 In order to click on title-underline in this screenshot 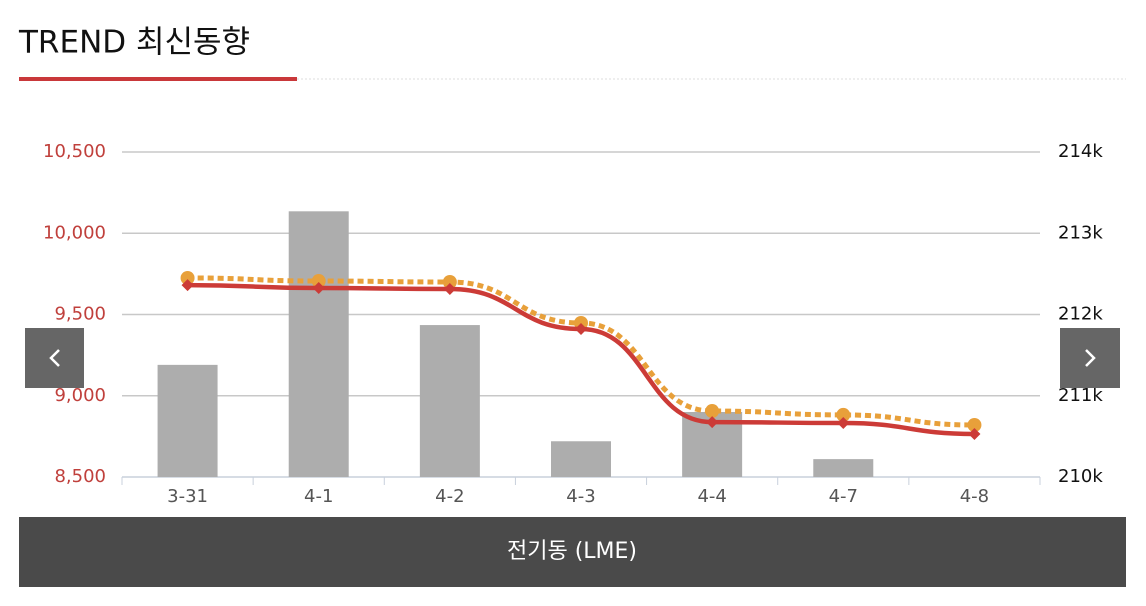, I will do `click(158, 79)`.